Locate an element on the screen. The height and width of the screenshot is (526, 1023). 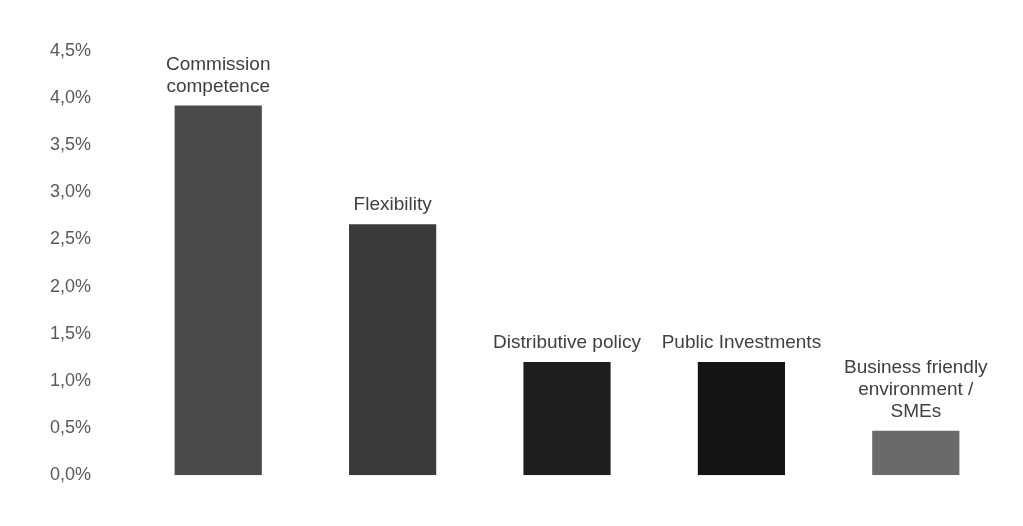
x-tick-label: Business friendly environment / SMEs is located at coordinates (916, 388).